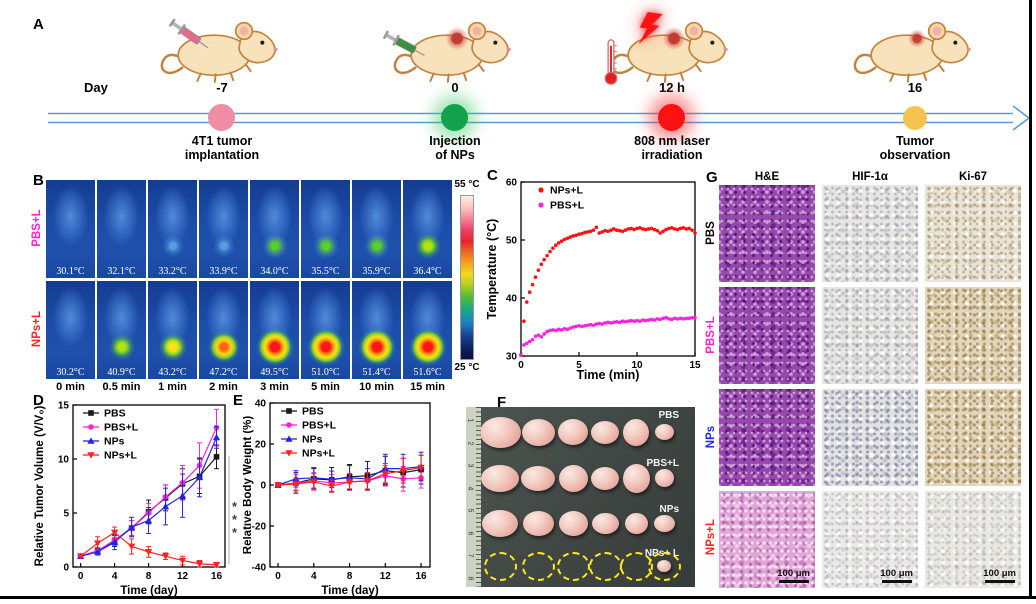 The width and height of the screenshot is (1036, 604). What do you see at coordinates (870, 335) in the screenshot?
I see `histology-image-pbsl-hif` at bounding box center [870, 335].